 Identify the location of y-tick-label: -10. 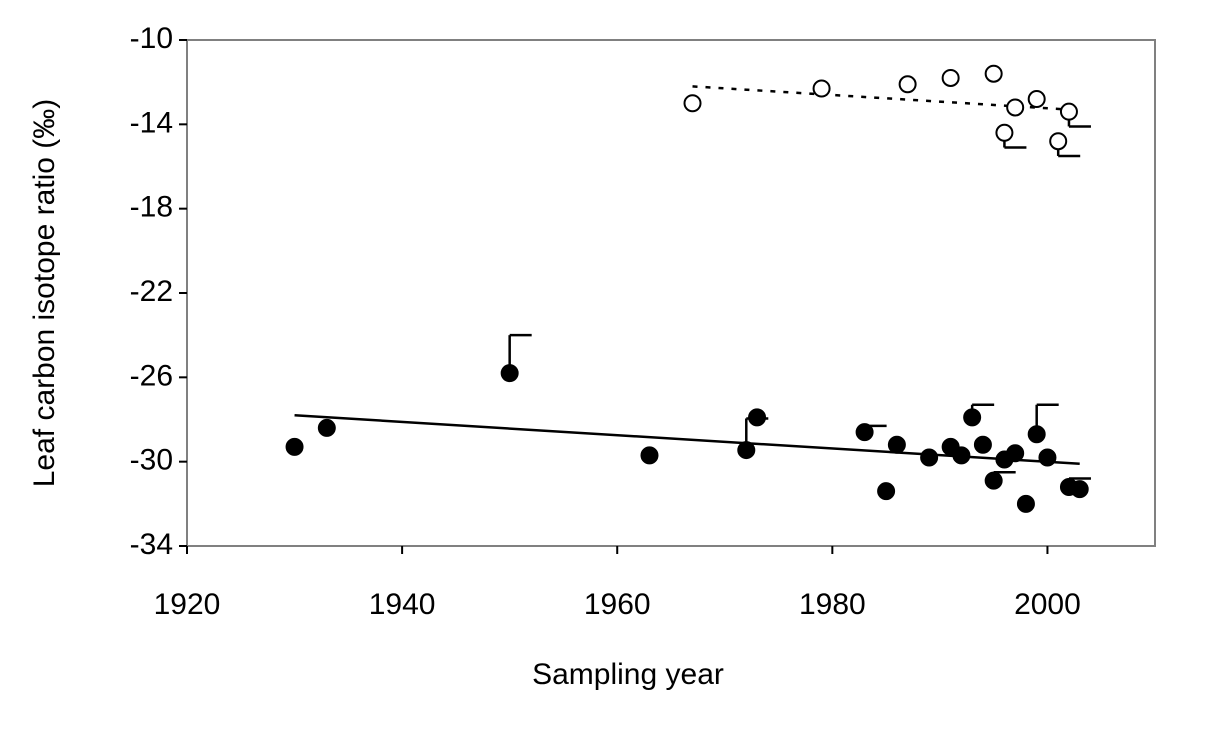
(151, 38).